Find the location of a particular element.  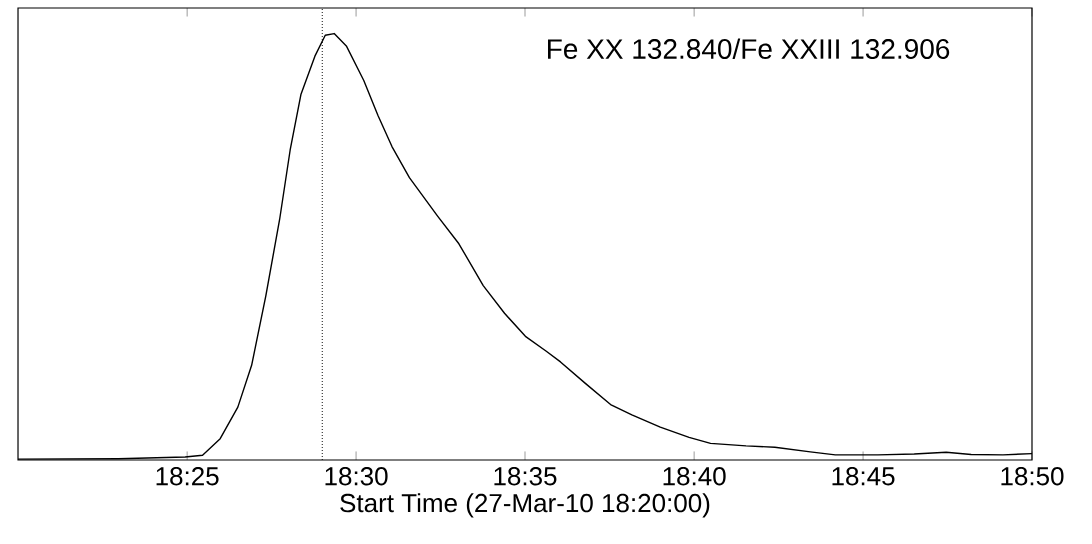

x-tick-label: 18:40 is located at coordinates (694, 476).